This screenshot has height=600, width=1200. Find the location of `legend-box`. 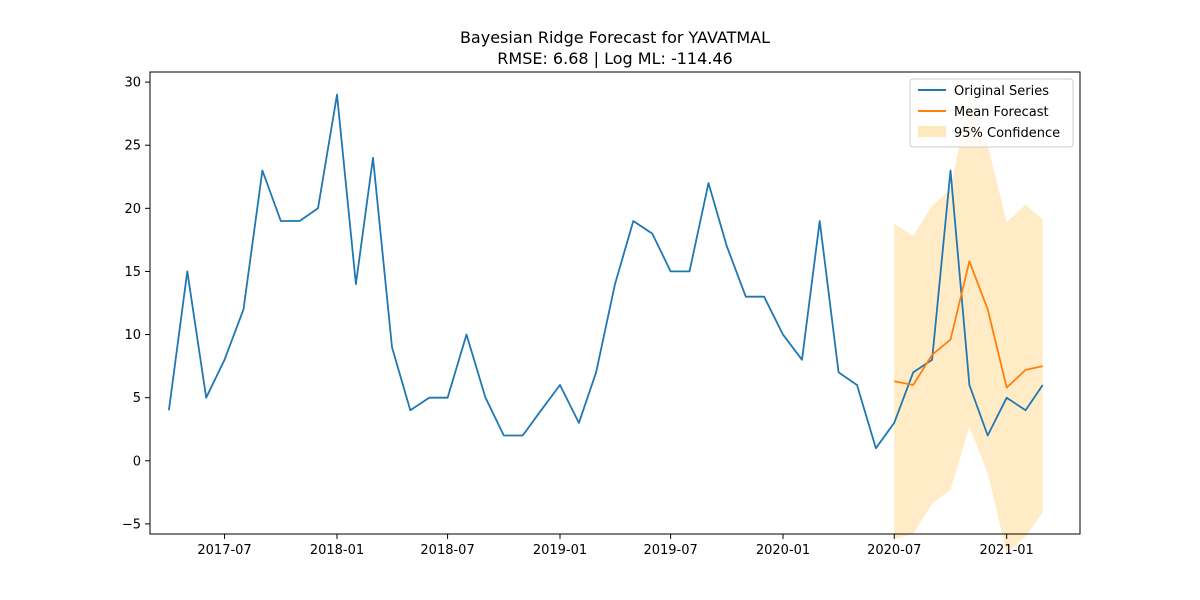

legend-box is located at coordinates (991, 113).